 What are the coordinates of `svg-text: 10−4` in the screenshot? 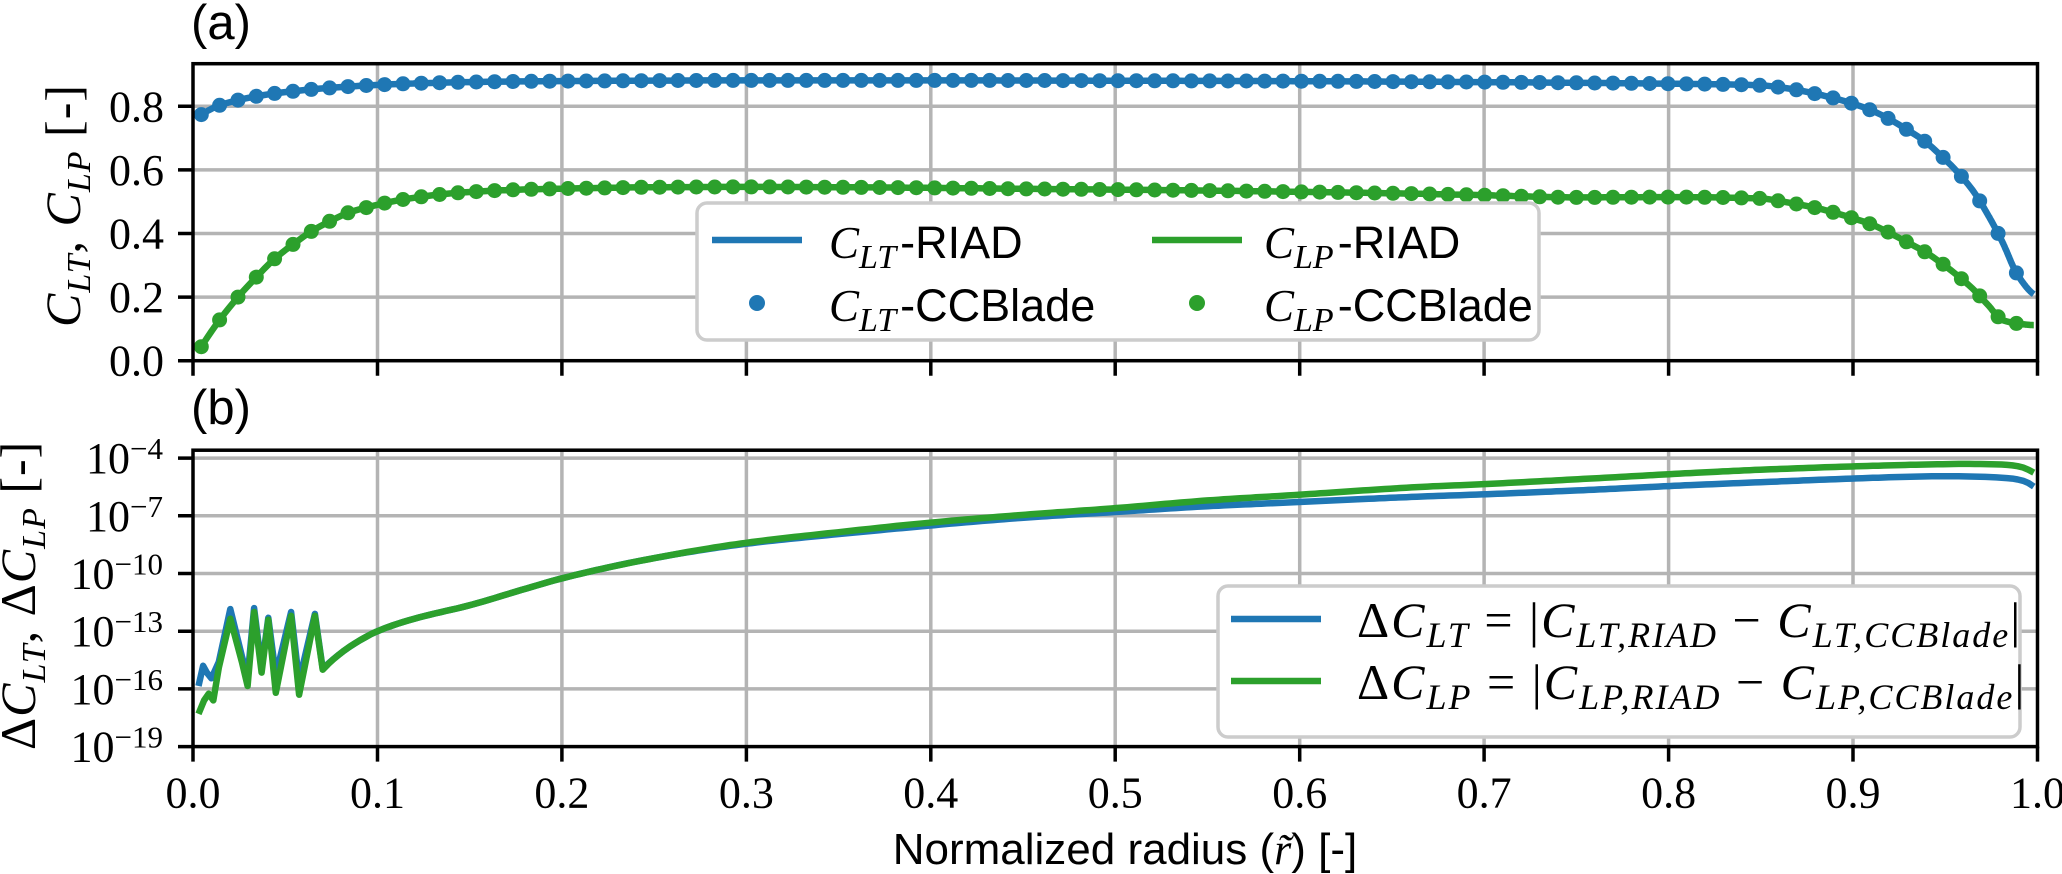 It's located at (124, 457).